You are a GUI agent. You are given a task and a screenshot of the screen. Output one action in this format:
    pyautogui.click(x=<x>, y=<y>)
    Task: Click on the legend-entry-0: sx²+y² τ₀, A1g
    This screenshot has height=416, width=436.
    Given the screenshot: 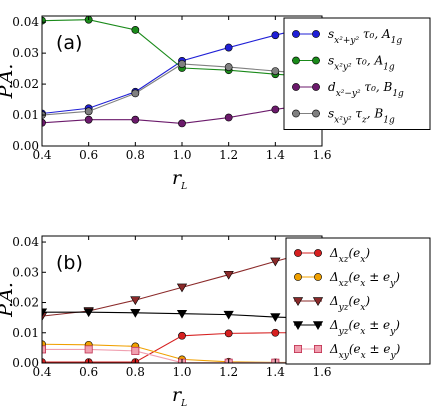 What is the action you would take?
    pyautogui.click(x=347, y=36)
    